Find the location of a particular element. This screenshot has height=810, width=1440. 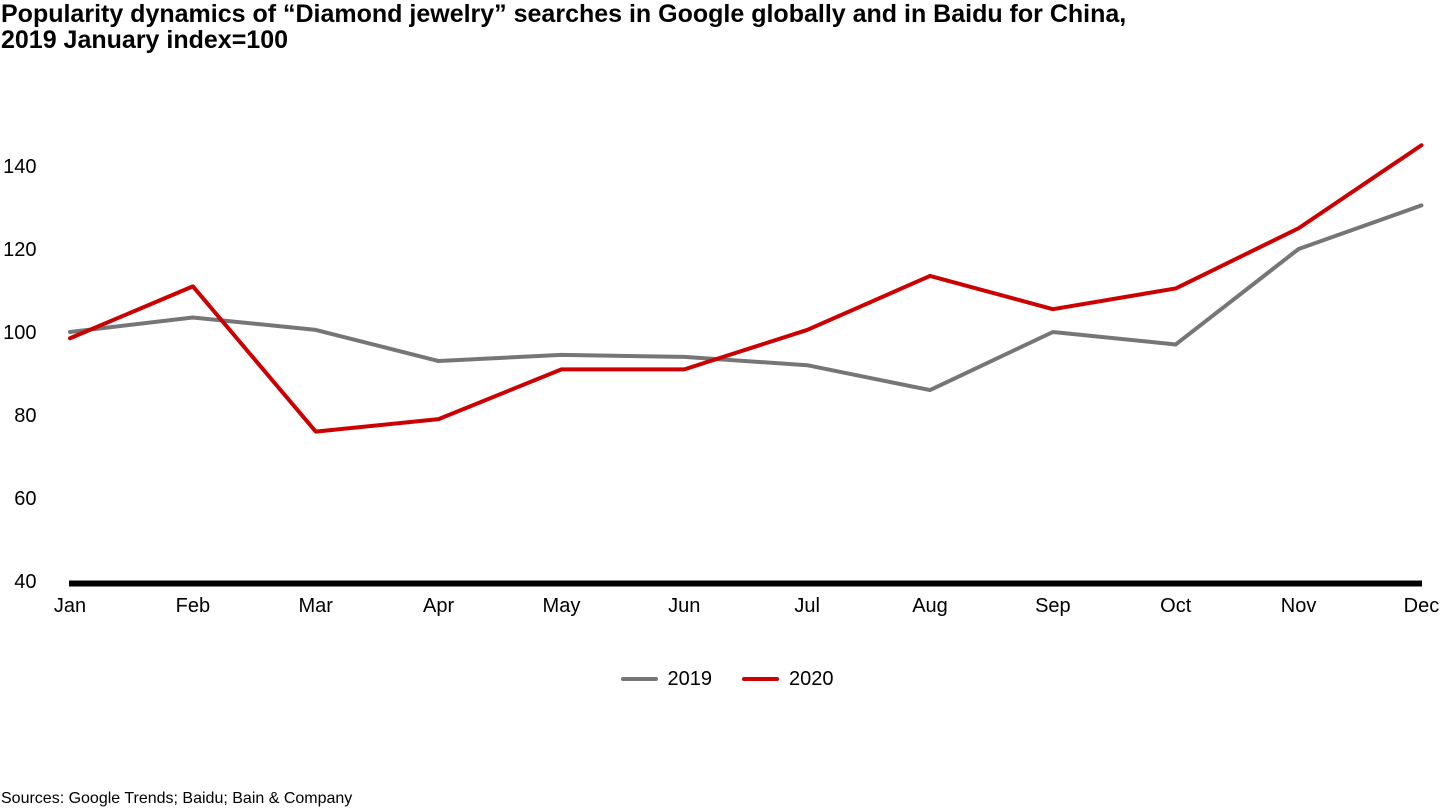

x-tick-label-apr: Apr is located at coordinates (438, 606).